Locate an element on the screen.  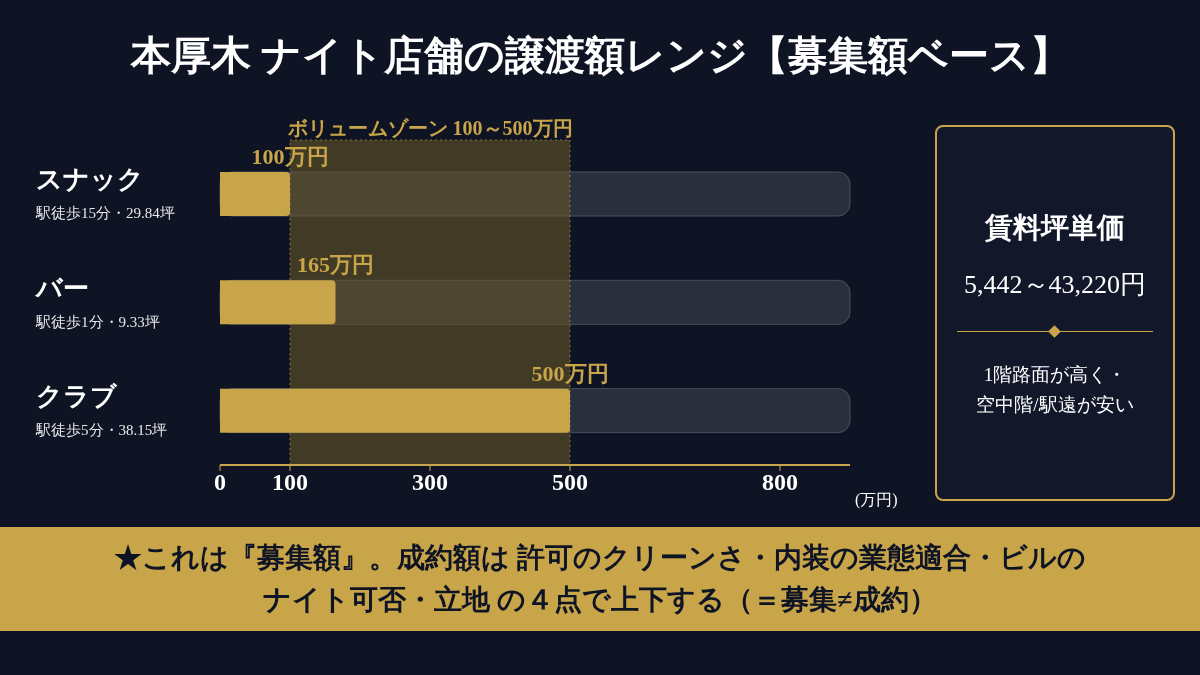
text: 賃料坪単価 is located at coordinates (1055, 228).